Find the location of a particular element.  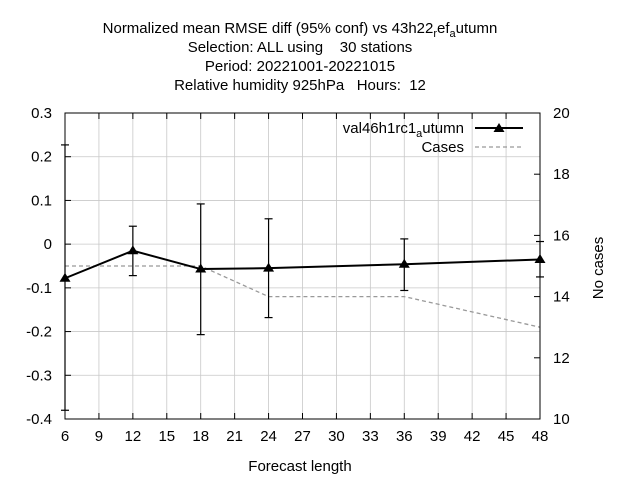

y-tick-label: -0.1 is located at coordinates (39, 288).